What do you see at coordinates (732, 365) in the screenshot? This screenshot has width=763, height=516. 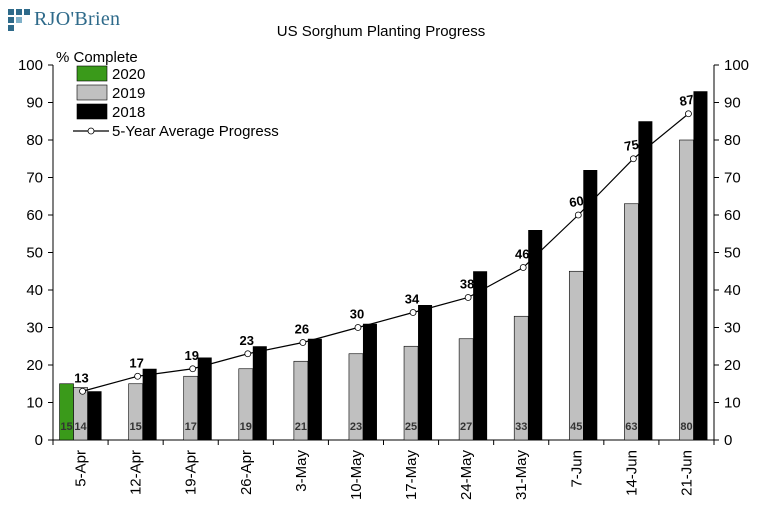 I see `y-tick-label-right: 20` at bounding box center [732, 365].